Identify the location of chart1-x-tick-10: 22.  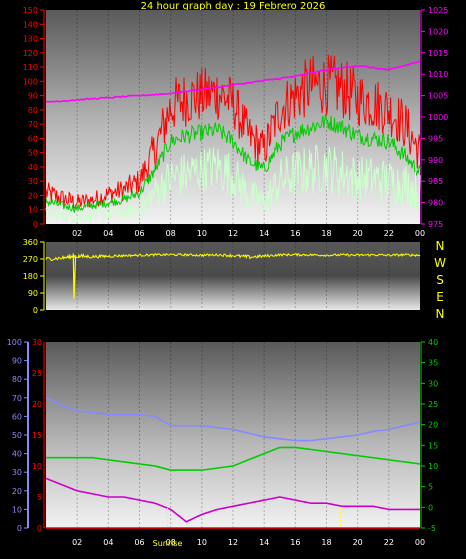
(389, 233).